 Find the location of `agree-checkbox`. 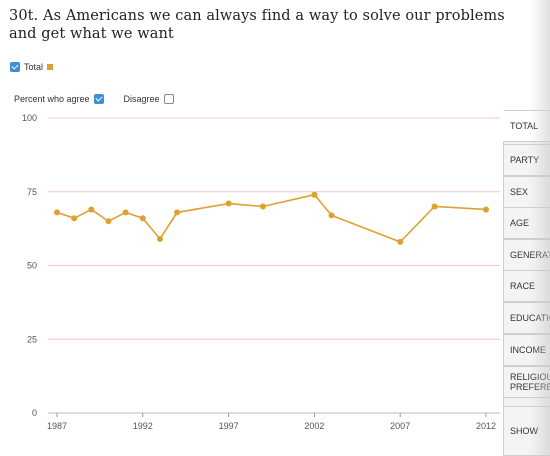

agree-checkbox is located at coordinates (98, 99).